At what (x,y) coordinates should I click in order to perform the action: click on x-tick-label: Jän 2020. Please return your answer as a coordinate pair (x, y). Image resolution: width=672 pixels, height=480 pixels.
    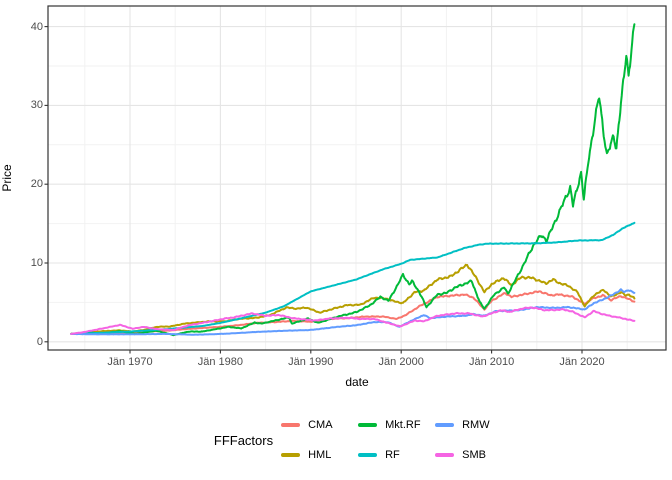
    Looking at the image, I should click on (582, 362).